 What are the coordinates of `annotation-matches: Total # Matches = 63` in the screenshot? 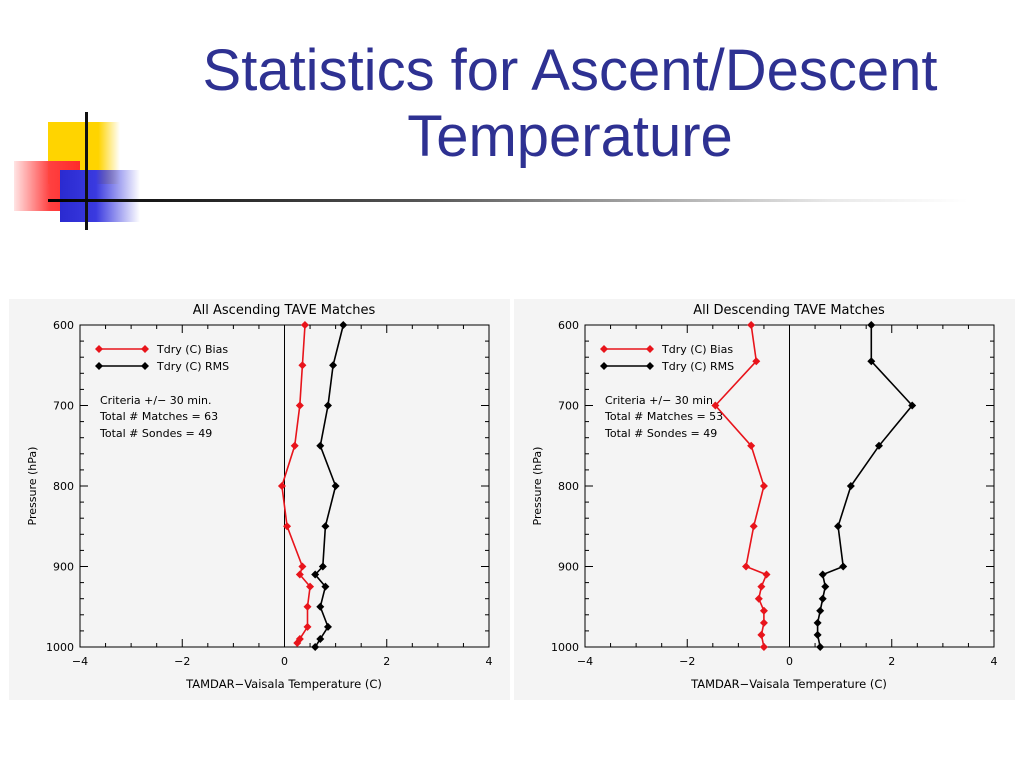 It's located at (158, 416).